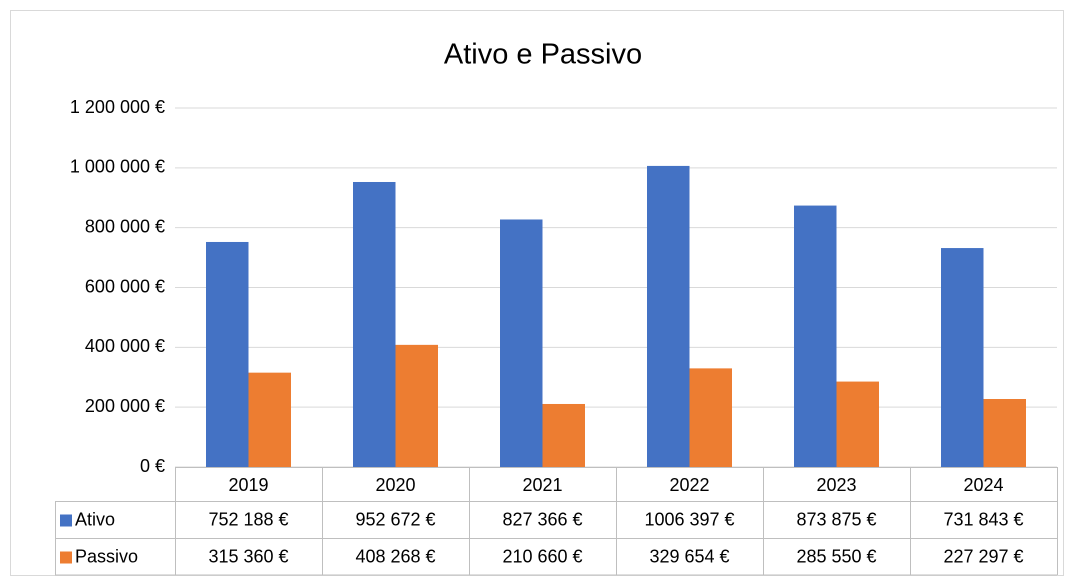 Image resolution: width=1074 pixels, height=577 pixels. What do you see at coordinates (117, 167) in the screenshot?
I see `y-tick-label: 1 000 000 €` at bounding box center [117, 167].